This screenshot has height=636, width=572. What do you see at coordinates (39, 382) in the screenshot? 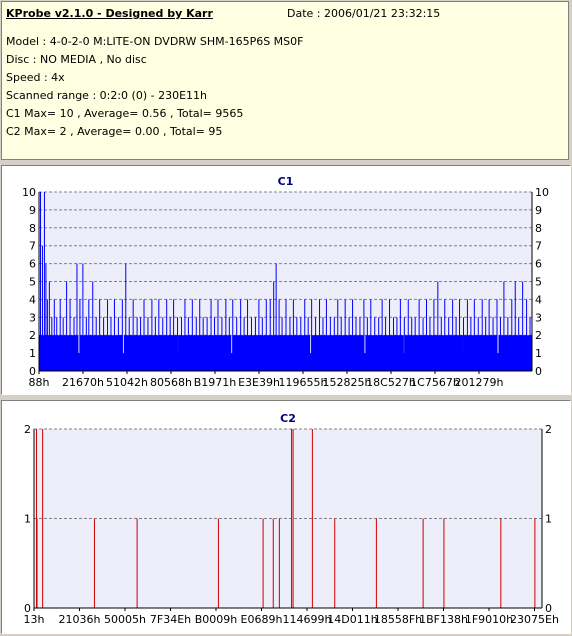
I see `x-tick-label: 88h` at bounding box center [39, 382].